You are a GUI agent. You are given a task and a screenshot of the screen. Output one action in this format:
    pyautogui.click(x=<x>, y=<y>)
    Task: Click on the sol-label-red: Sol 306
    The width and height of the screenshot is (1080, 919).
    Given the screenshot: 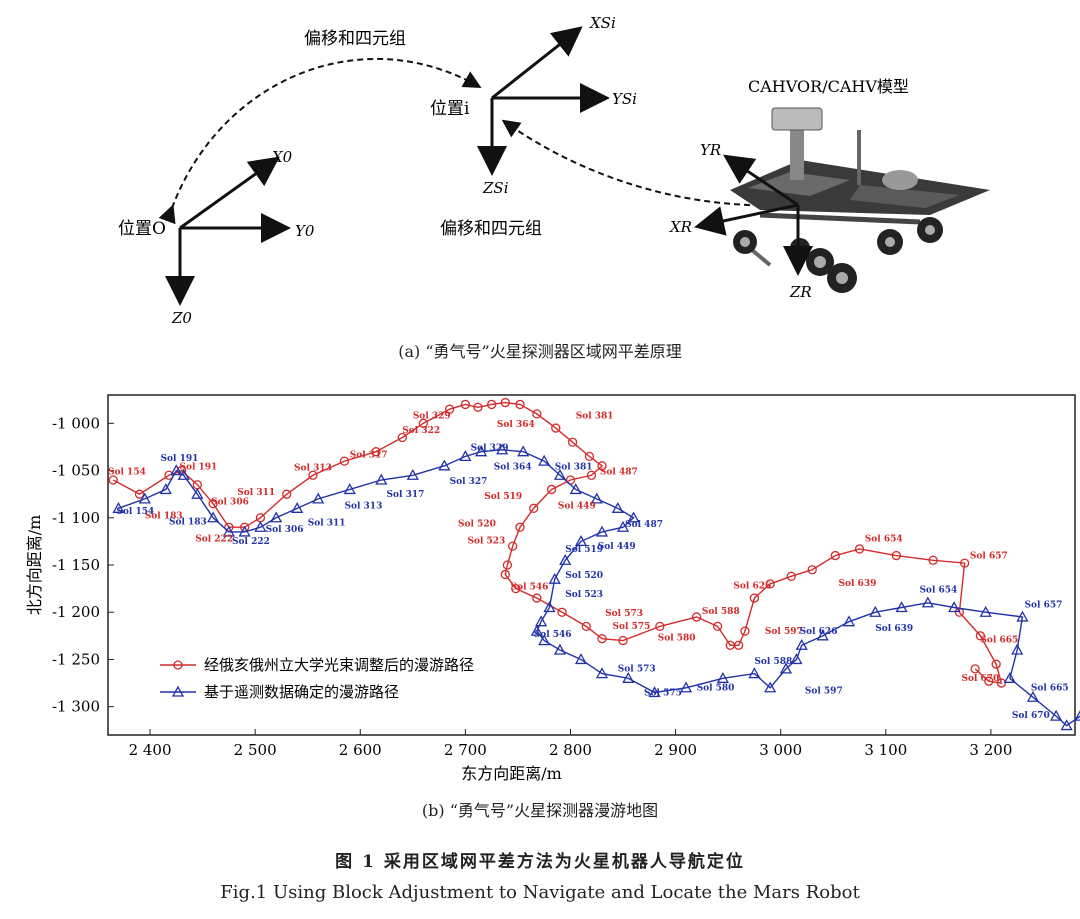 What is the action you would take?
    pyautogui.click(x=230, y=503)
    